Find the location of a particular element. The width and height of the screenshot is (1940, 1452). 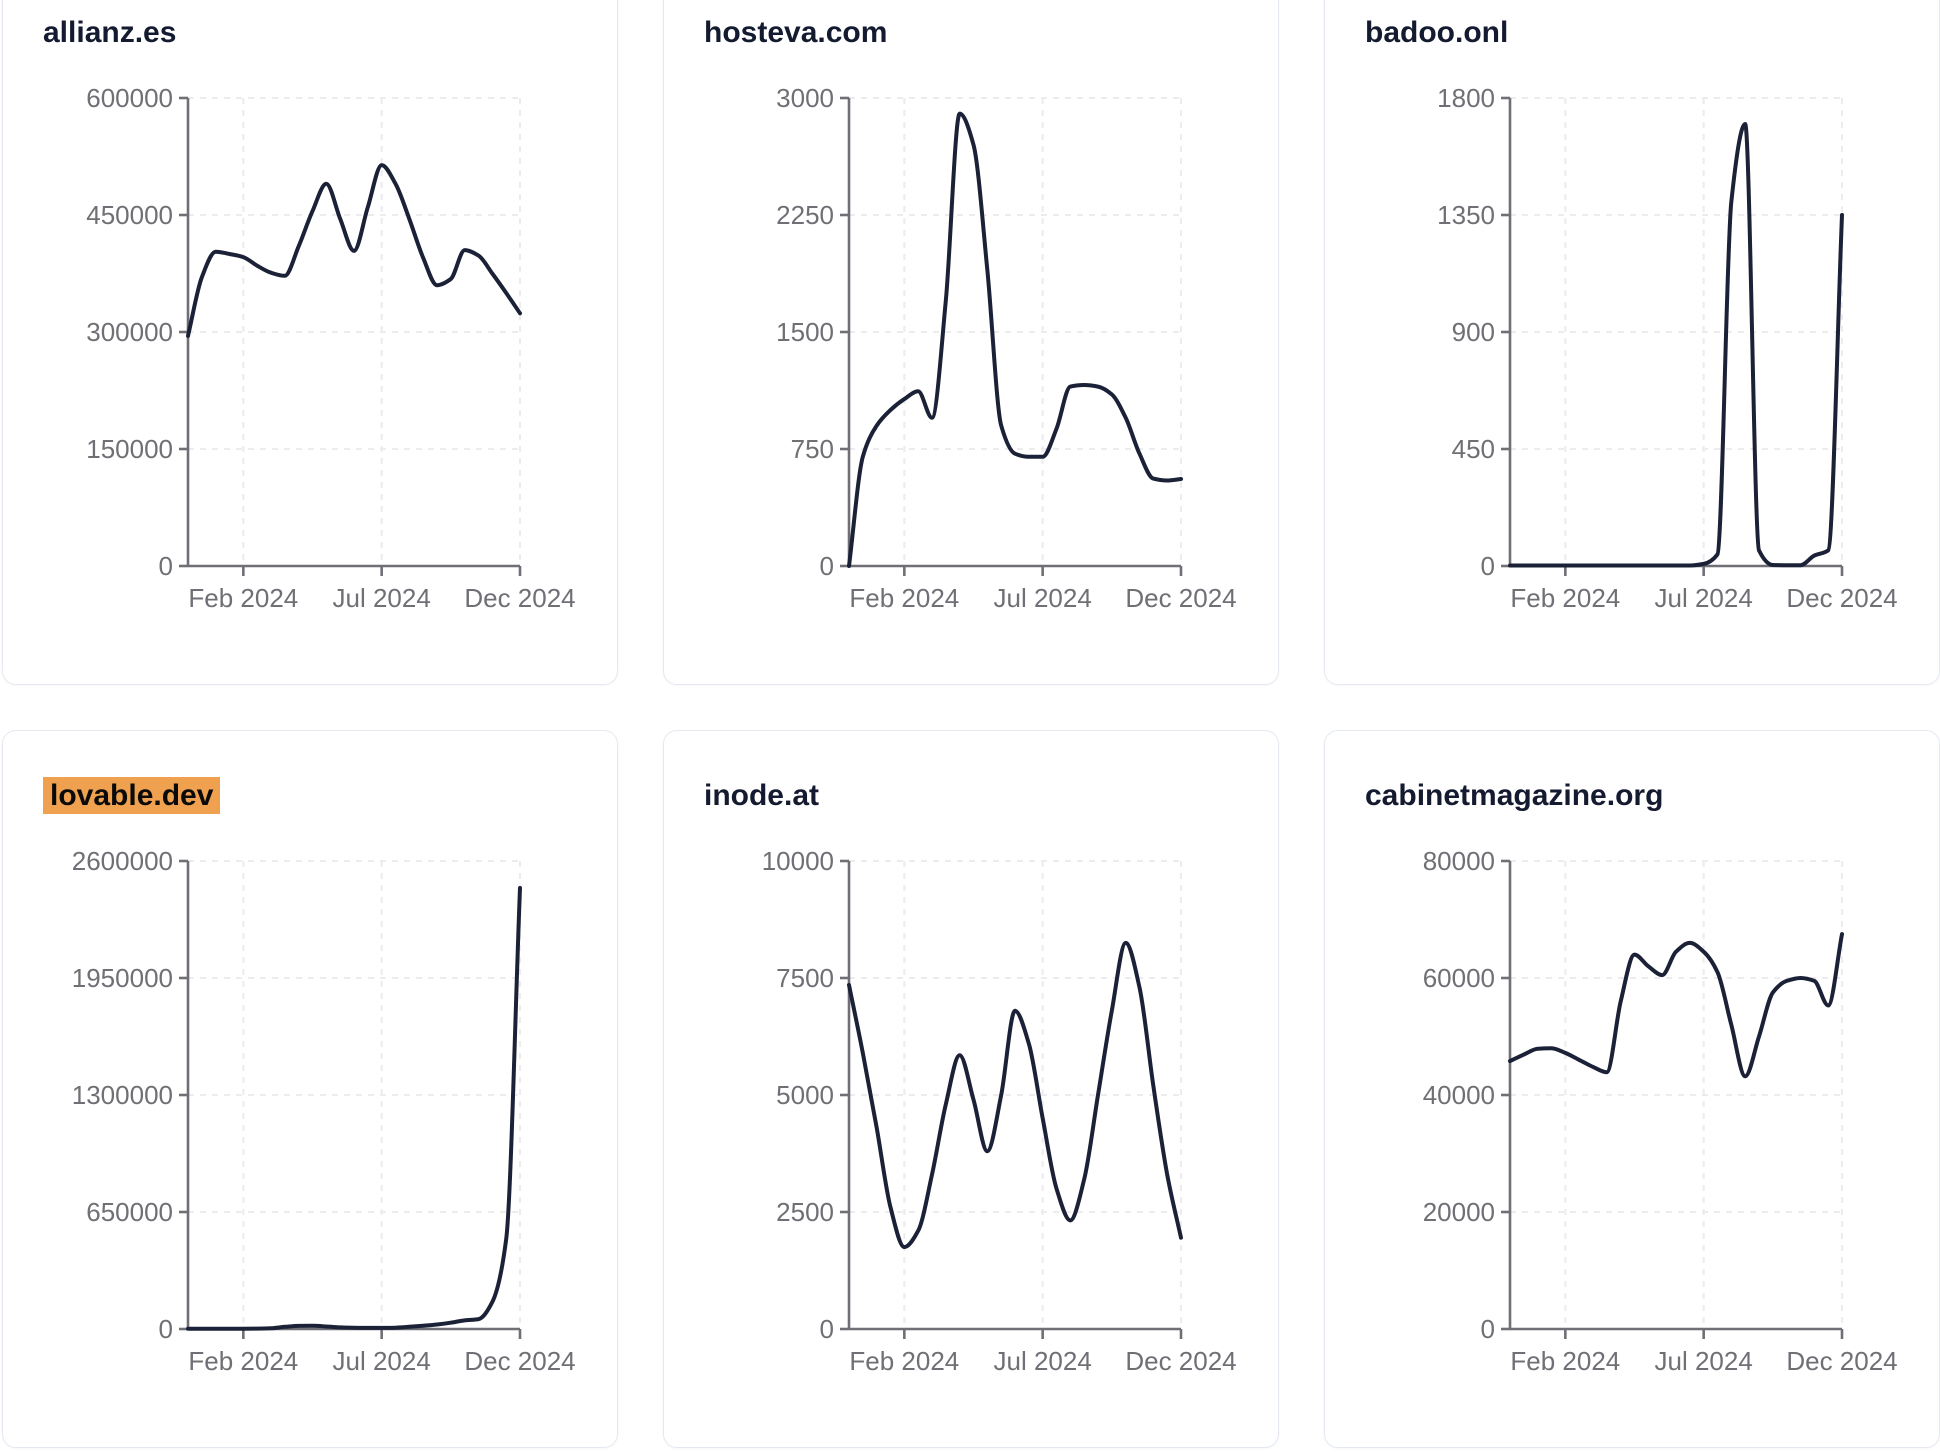

svg-text: 2250 is located at coordinates (805, 215).